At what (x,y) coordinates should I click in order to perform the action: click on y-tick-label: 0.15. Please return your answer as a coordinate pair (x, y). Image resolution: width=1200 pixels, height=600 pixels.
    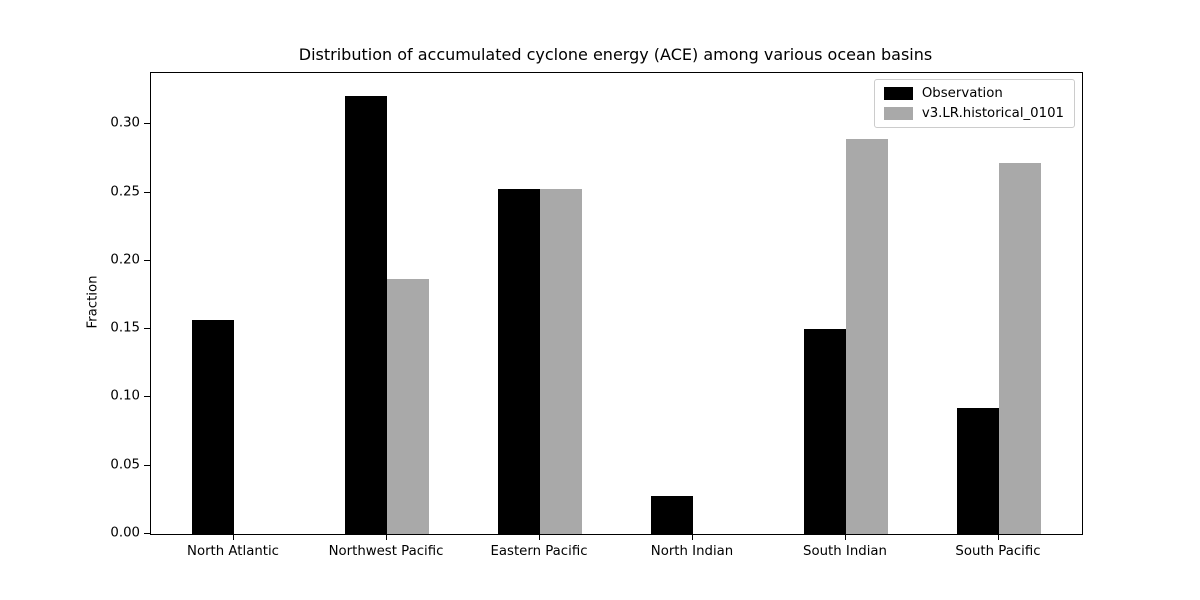
    Looking at the image, I should click on (125, 328).